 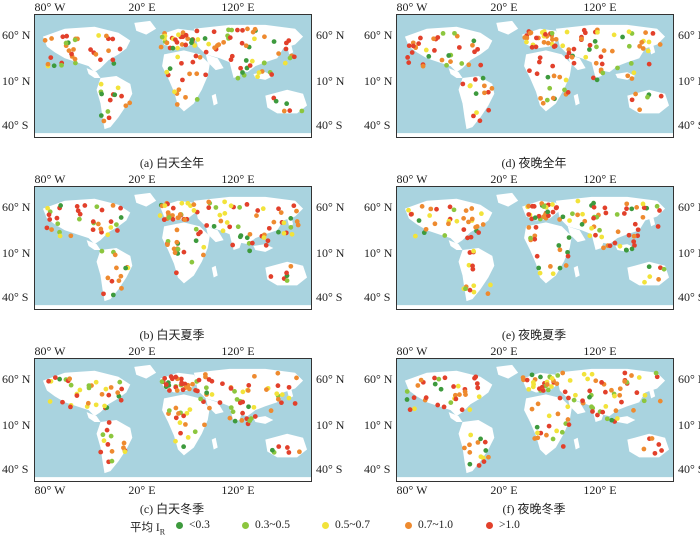 I want to click on lat-tick-right: 60° N, so click(x=689, y=35).